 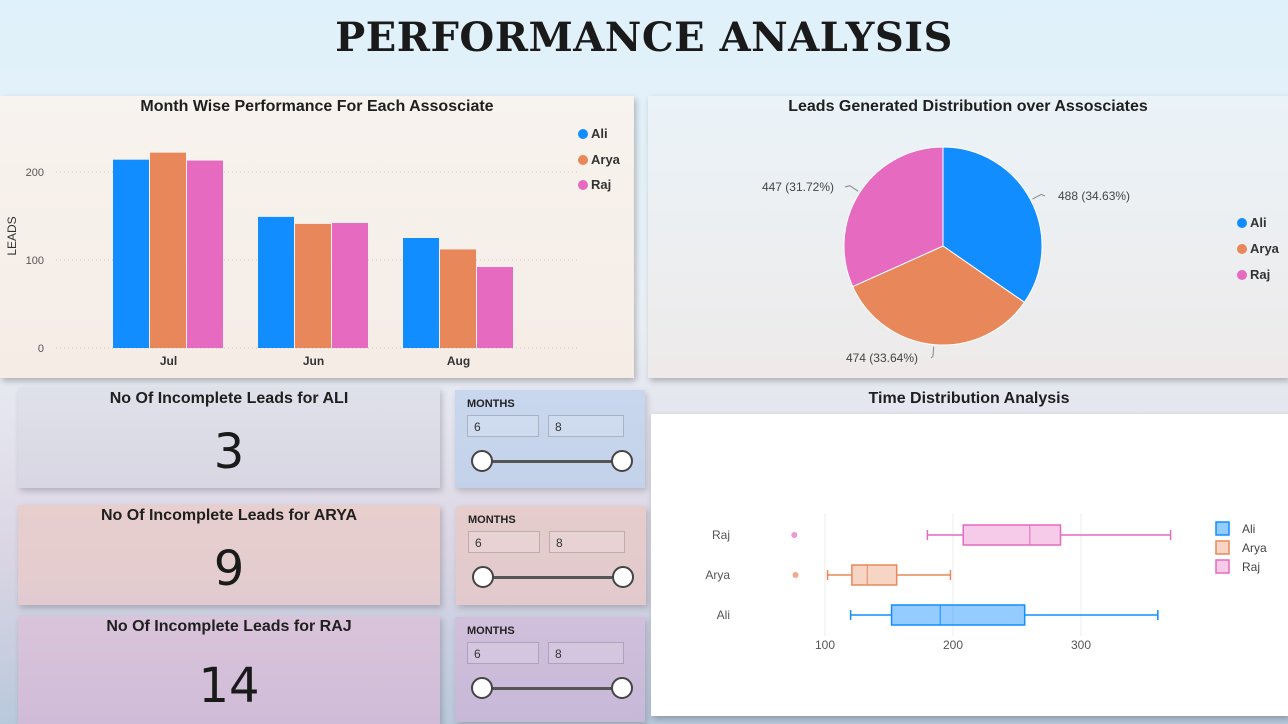 I want to click on incomplete-leads-card-arya: No Of Incomplete Leads for ARYA 9, so click(x=229, y=555).